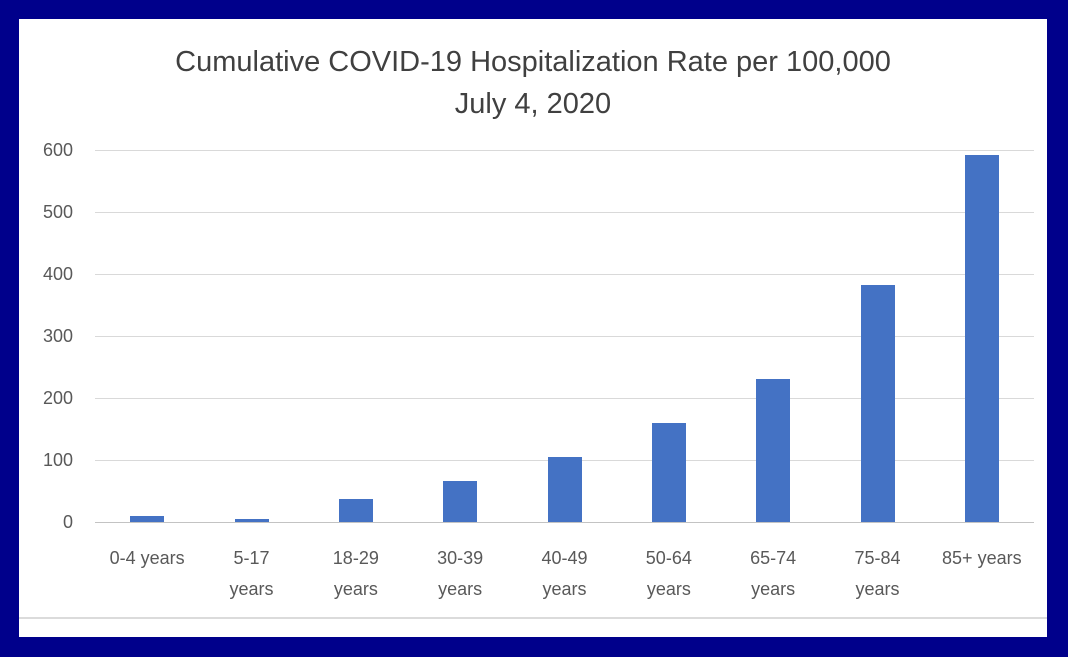  I want to click on bar-30-39-years, so click(460, 501).